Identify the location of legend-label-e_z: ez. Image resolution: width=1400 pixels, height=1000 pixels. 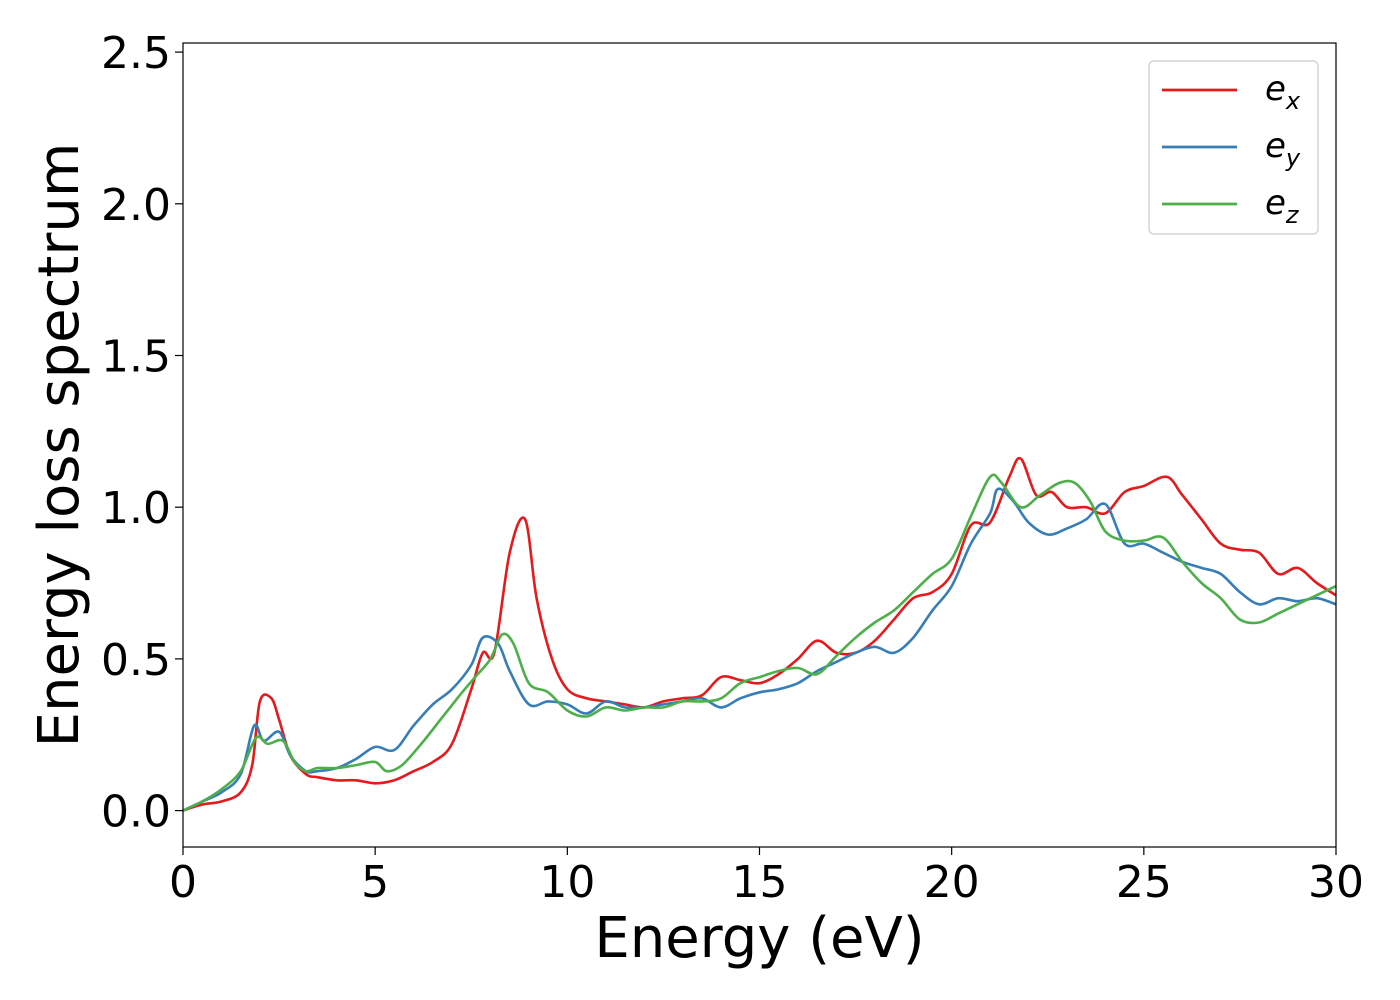
(1282, 206).